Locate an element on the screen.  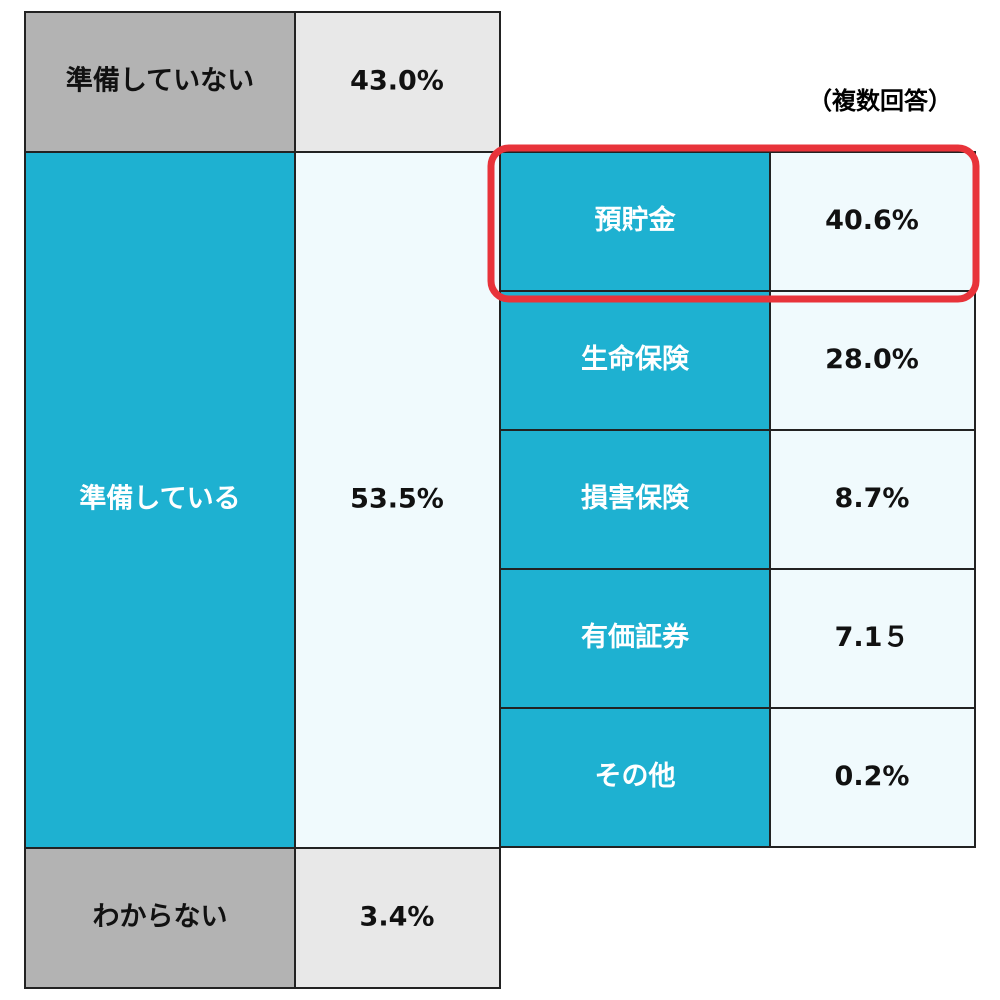
row-value: 40.6% is located at coordinates (872, 220).